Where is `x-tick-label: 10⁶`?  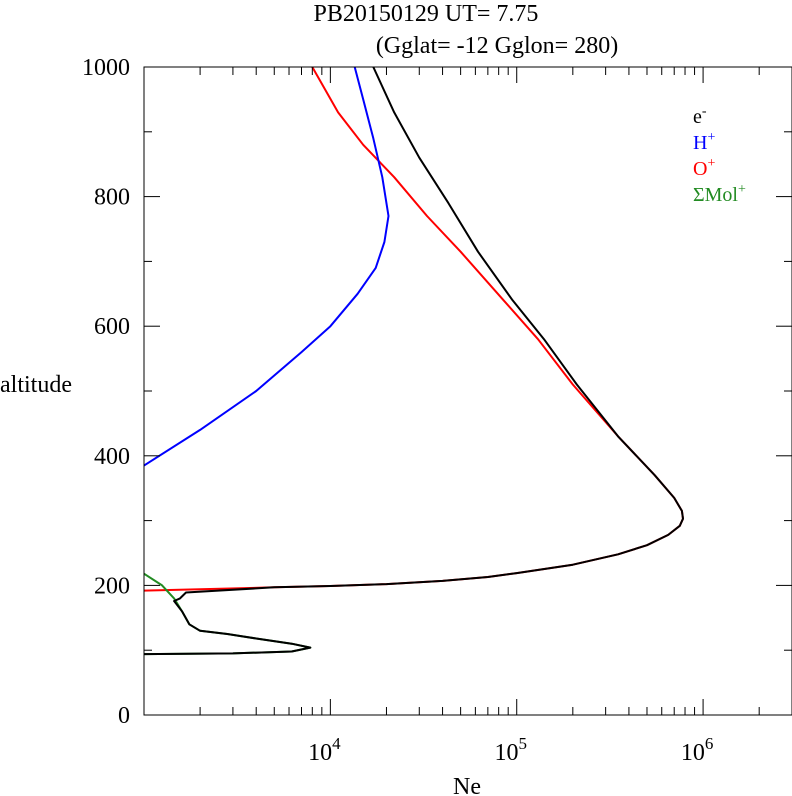 x-tick-label: 10⁶ is located at coordinates (697, 750).